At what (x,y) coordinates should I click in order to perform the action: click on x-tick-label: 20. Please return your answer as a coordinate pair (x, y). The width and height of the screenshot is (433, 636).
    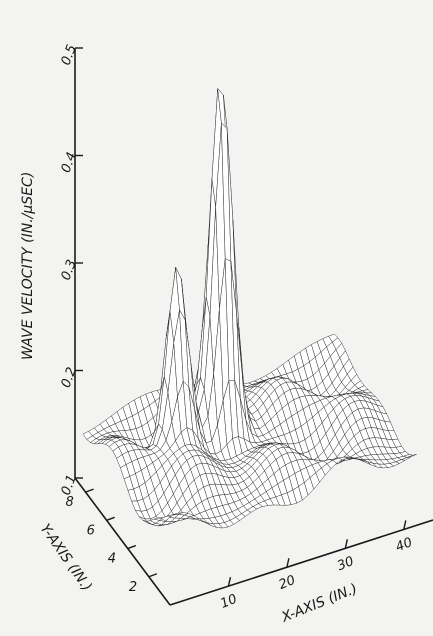
    Looking at the image, I should click on (287, 583).